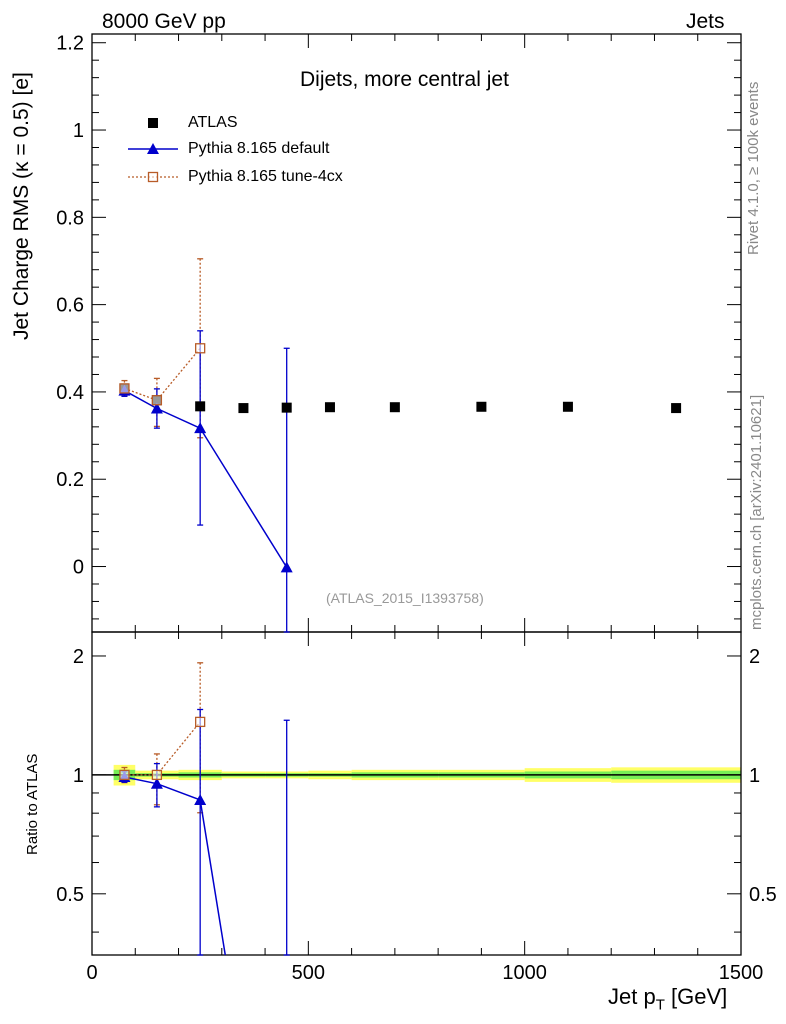 This screenshot has width=786, height=1024. What do you see at coordinates (741, 973) in the screenshot?
I see `x-tick-label: 1500` at bounding box center [741, 973].